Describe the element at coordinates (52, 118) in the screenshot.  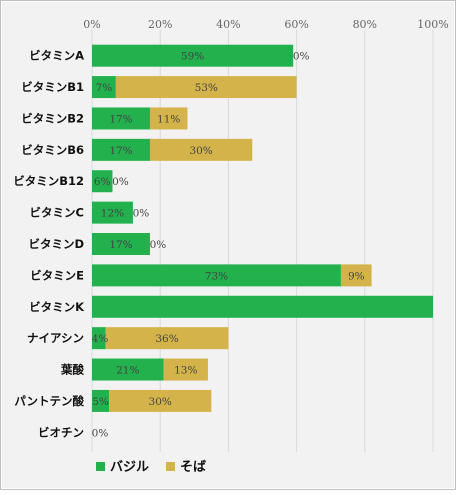
I see `category-label: ビタミンB2` at that location.